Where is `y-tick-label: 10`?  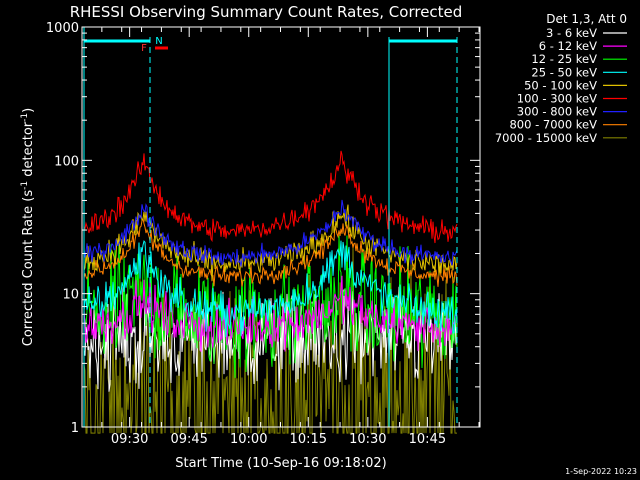 y-tick-label: 10 is located at coordinates (70, 295).